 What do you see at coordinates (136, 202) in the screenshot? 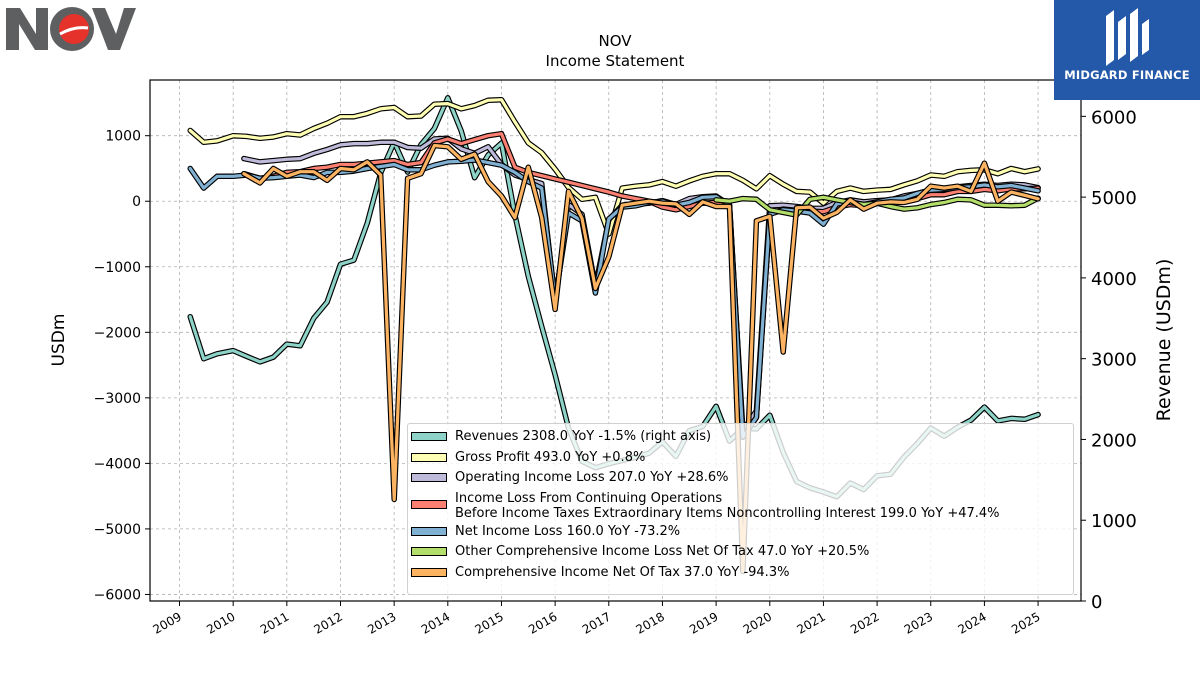
I see `y-tick-label: 0` at bounding box center [136, 202].